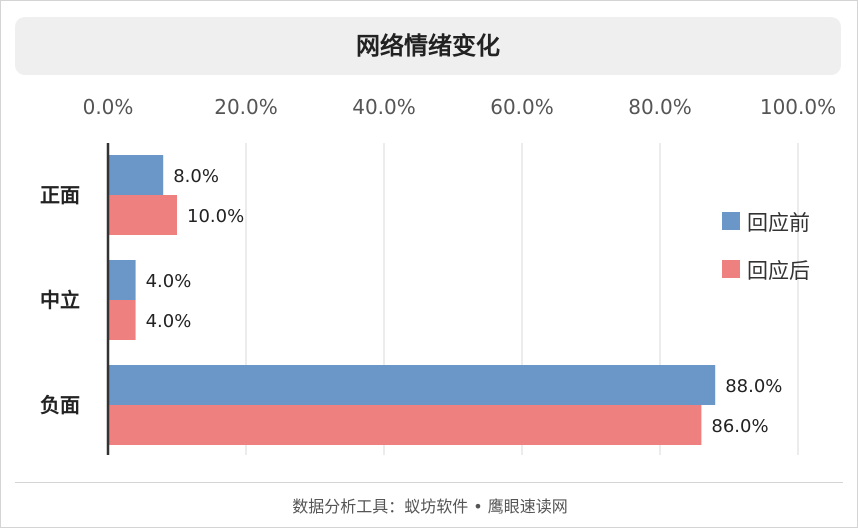 The image size is (858, 528). What do you see at coordinates (60, 405) in the screenshot?
I see `category-label: 负面` at bounding box center [60, 405].